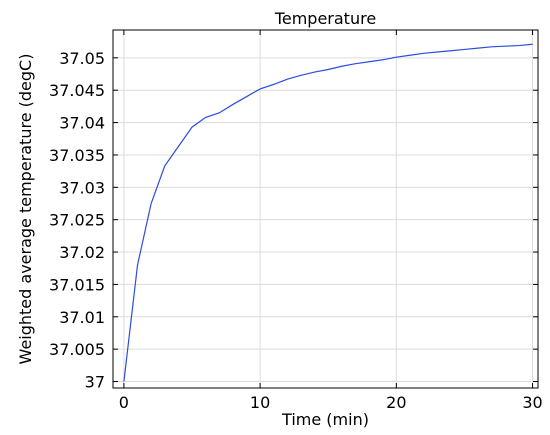 The width and height of the screenshot is (550, 435). Describe the element at coordinates (260, 402) in the screenshot. I see `x-tick-label: 10` at that location.